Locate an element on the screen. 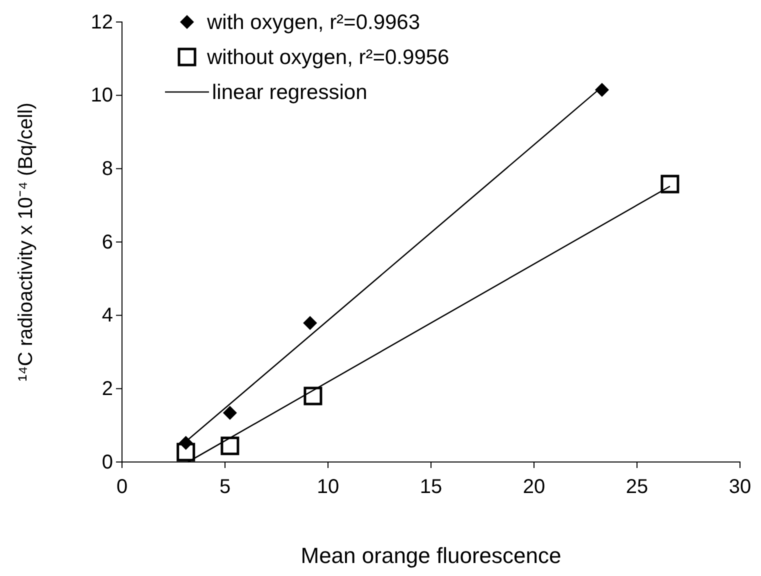 The image size is (761, 576). y-axis-title: ¹⁴C radioactivity x 10⁻⁴ (Bq/cell) is located at coordinates (26, 242).